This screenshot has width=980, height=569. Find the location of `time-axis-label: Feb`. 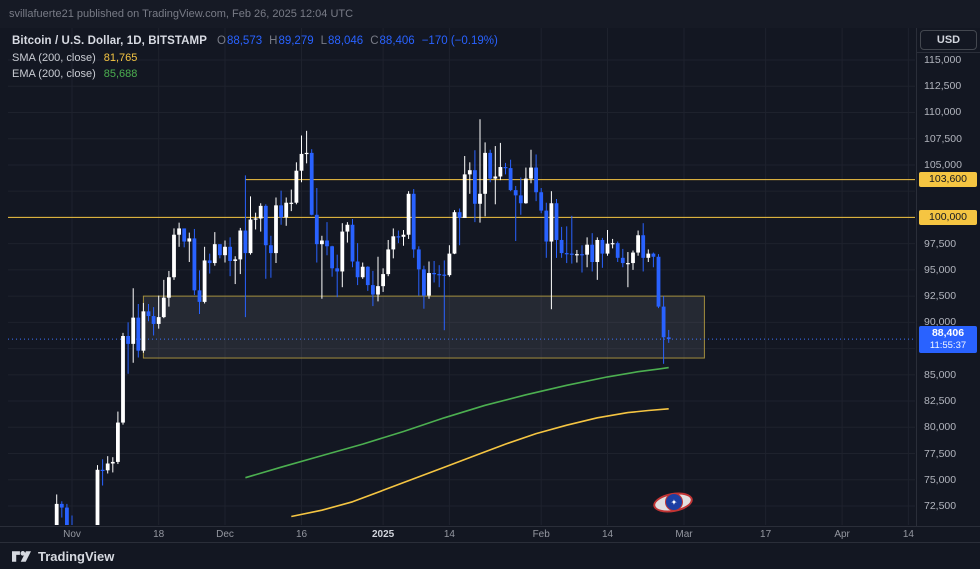

time-axis-label: Feb is located at coordinates (541, 534).